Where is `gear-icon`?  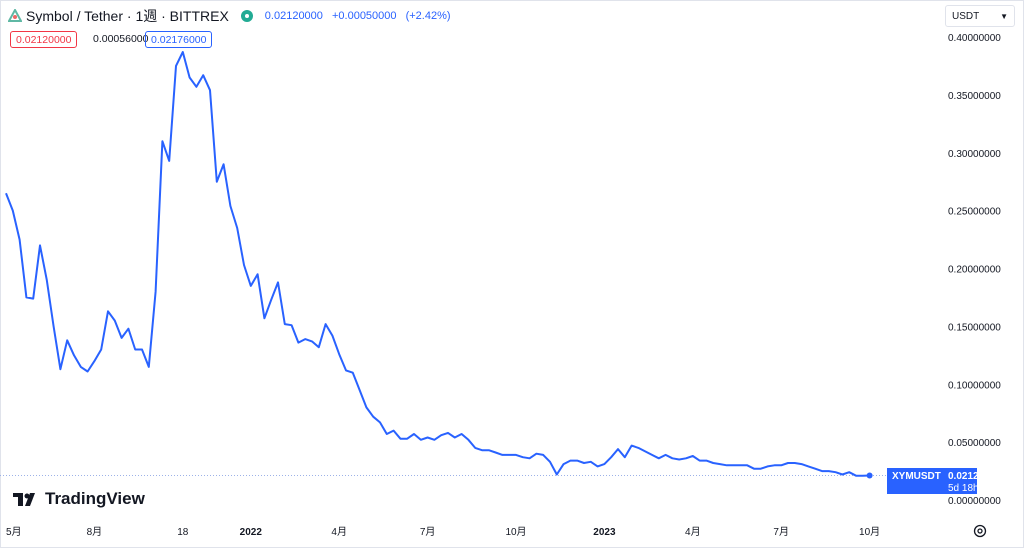 gear-icon is located at coordinates (980, 531).